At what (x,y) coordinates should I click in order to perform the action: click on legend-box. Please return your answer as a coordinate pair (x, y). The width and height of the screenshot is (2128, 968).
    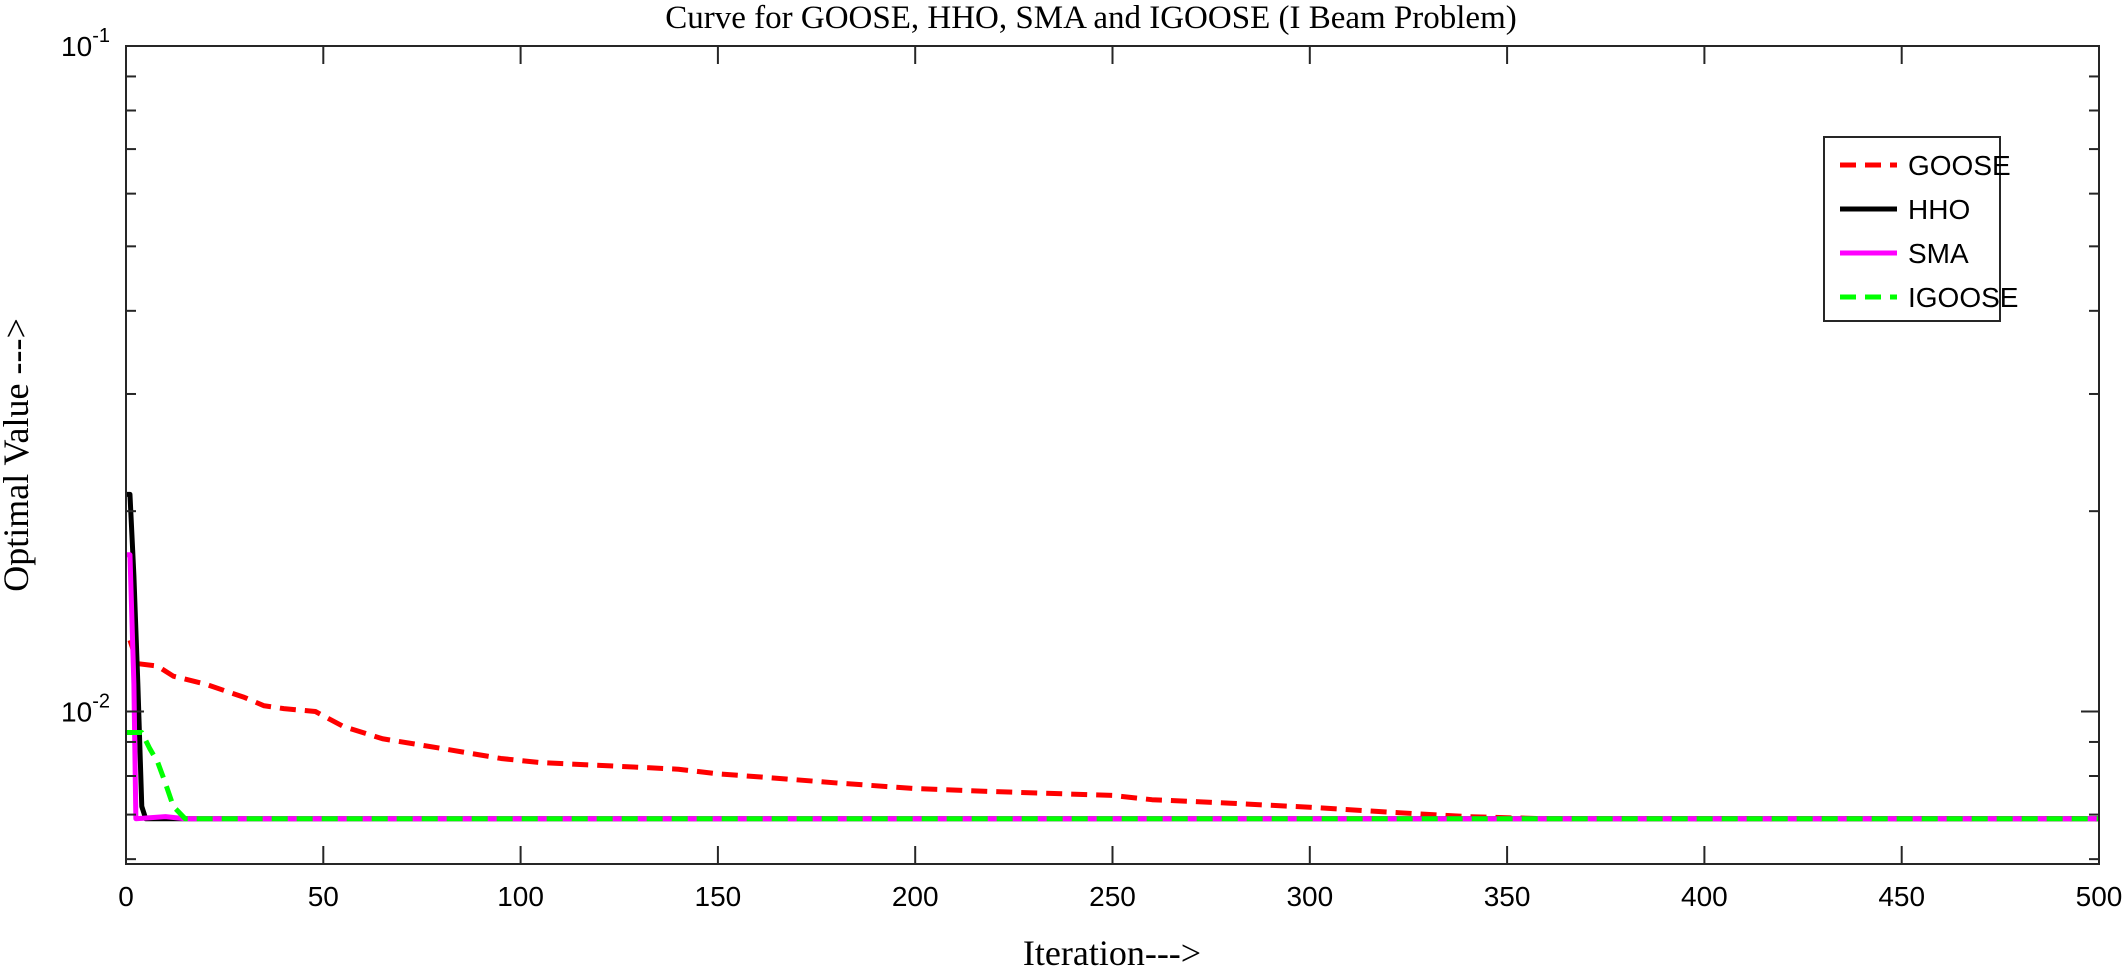
    Looking at the image, I should click on (1912, 229).